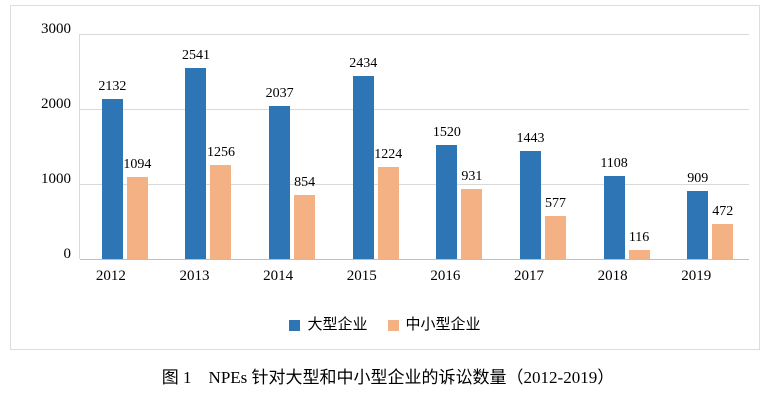 This screenshot has width=776, height=409. Describe the element at coordinates (443, 325) in the screenshot. I see `legend-label: 中小型企业` at that location.